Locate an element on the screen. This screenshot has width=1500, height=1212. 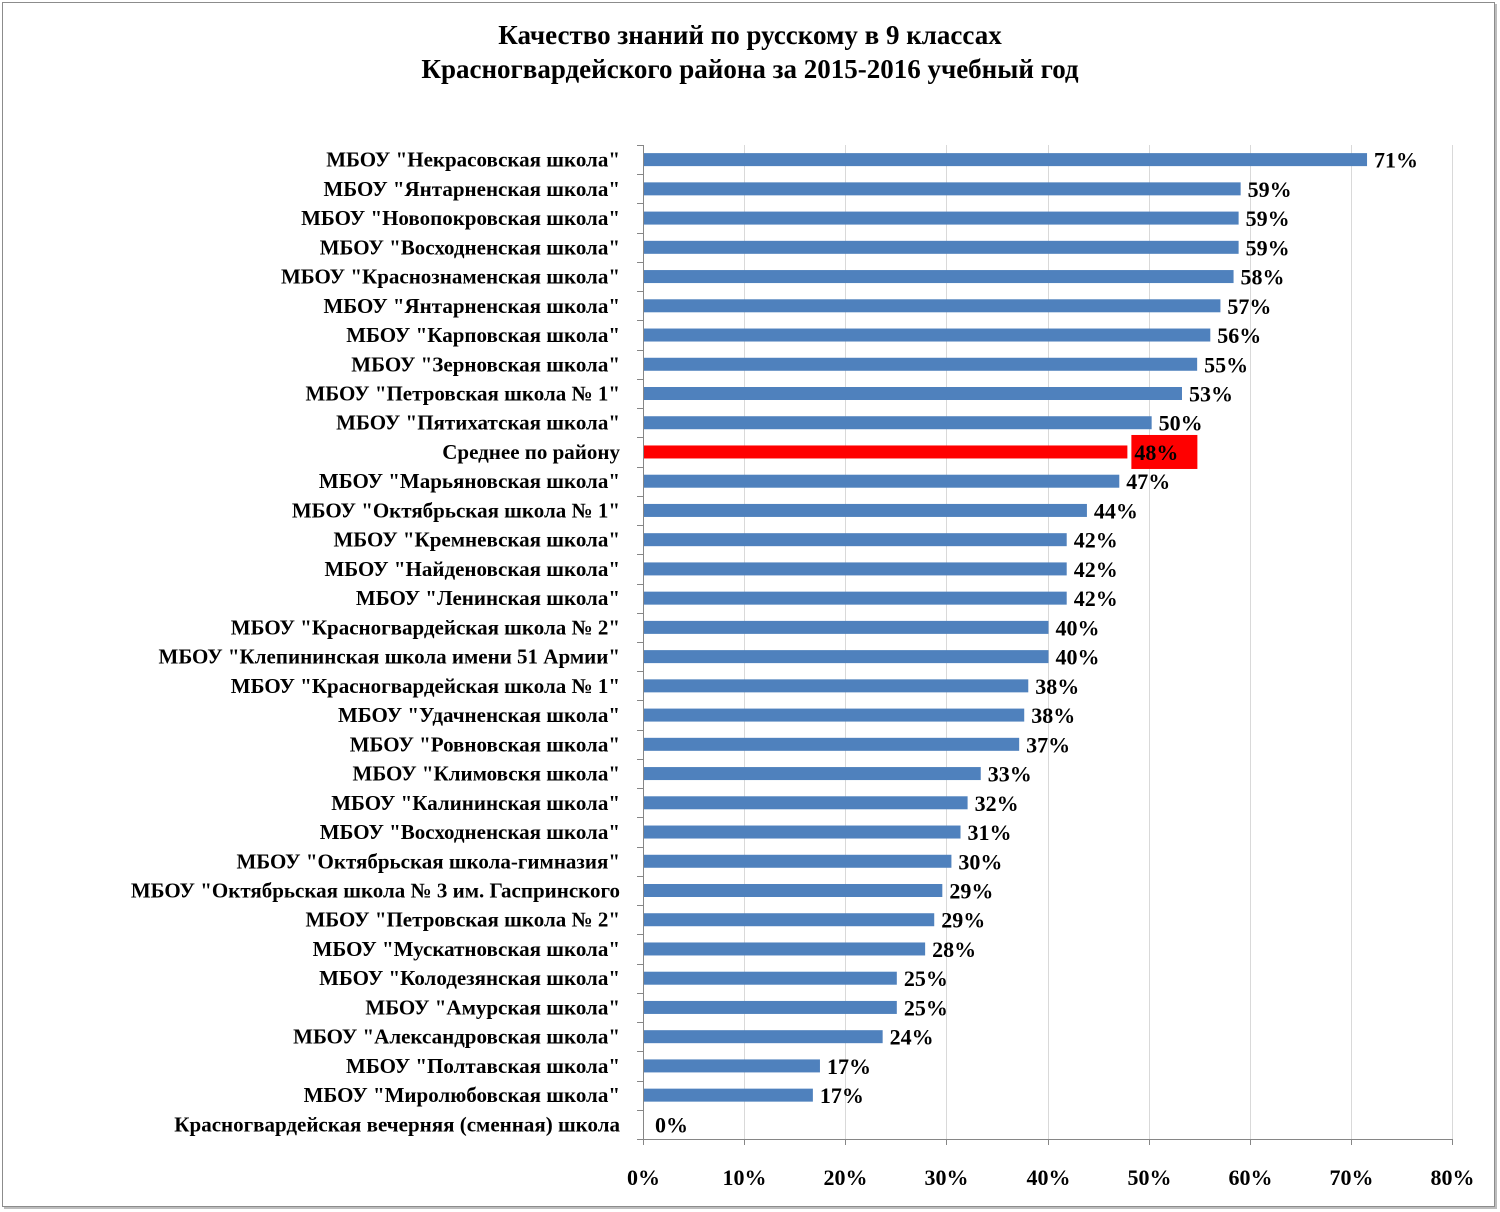
data-label: 38% is located at coordinates (1057, 686).